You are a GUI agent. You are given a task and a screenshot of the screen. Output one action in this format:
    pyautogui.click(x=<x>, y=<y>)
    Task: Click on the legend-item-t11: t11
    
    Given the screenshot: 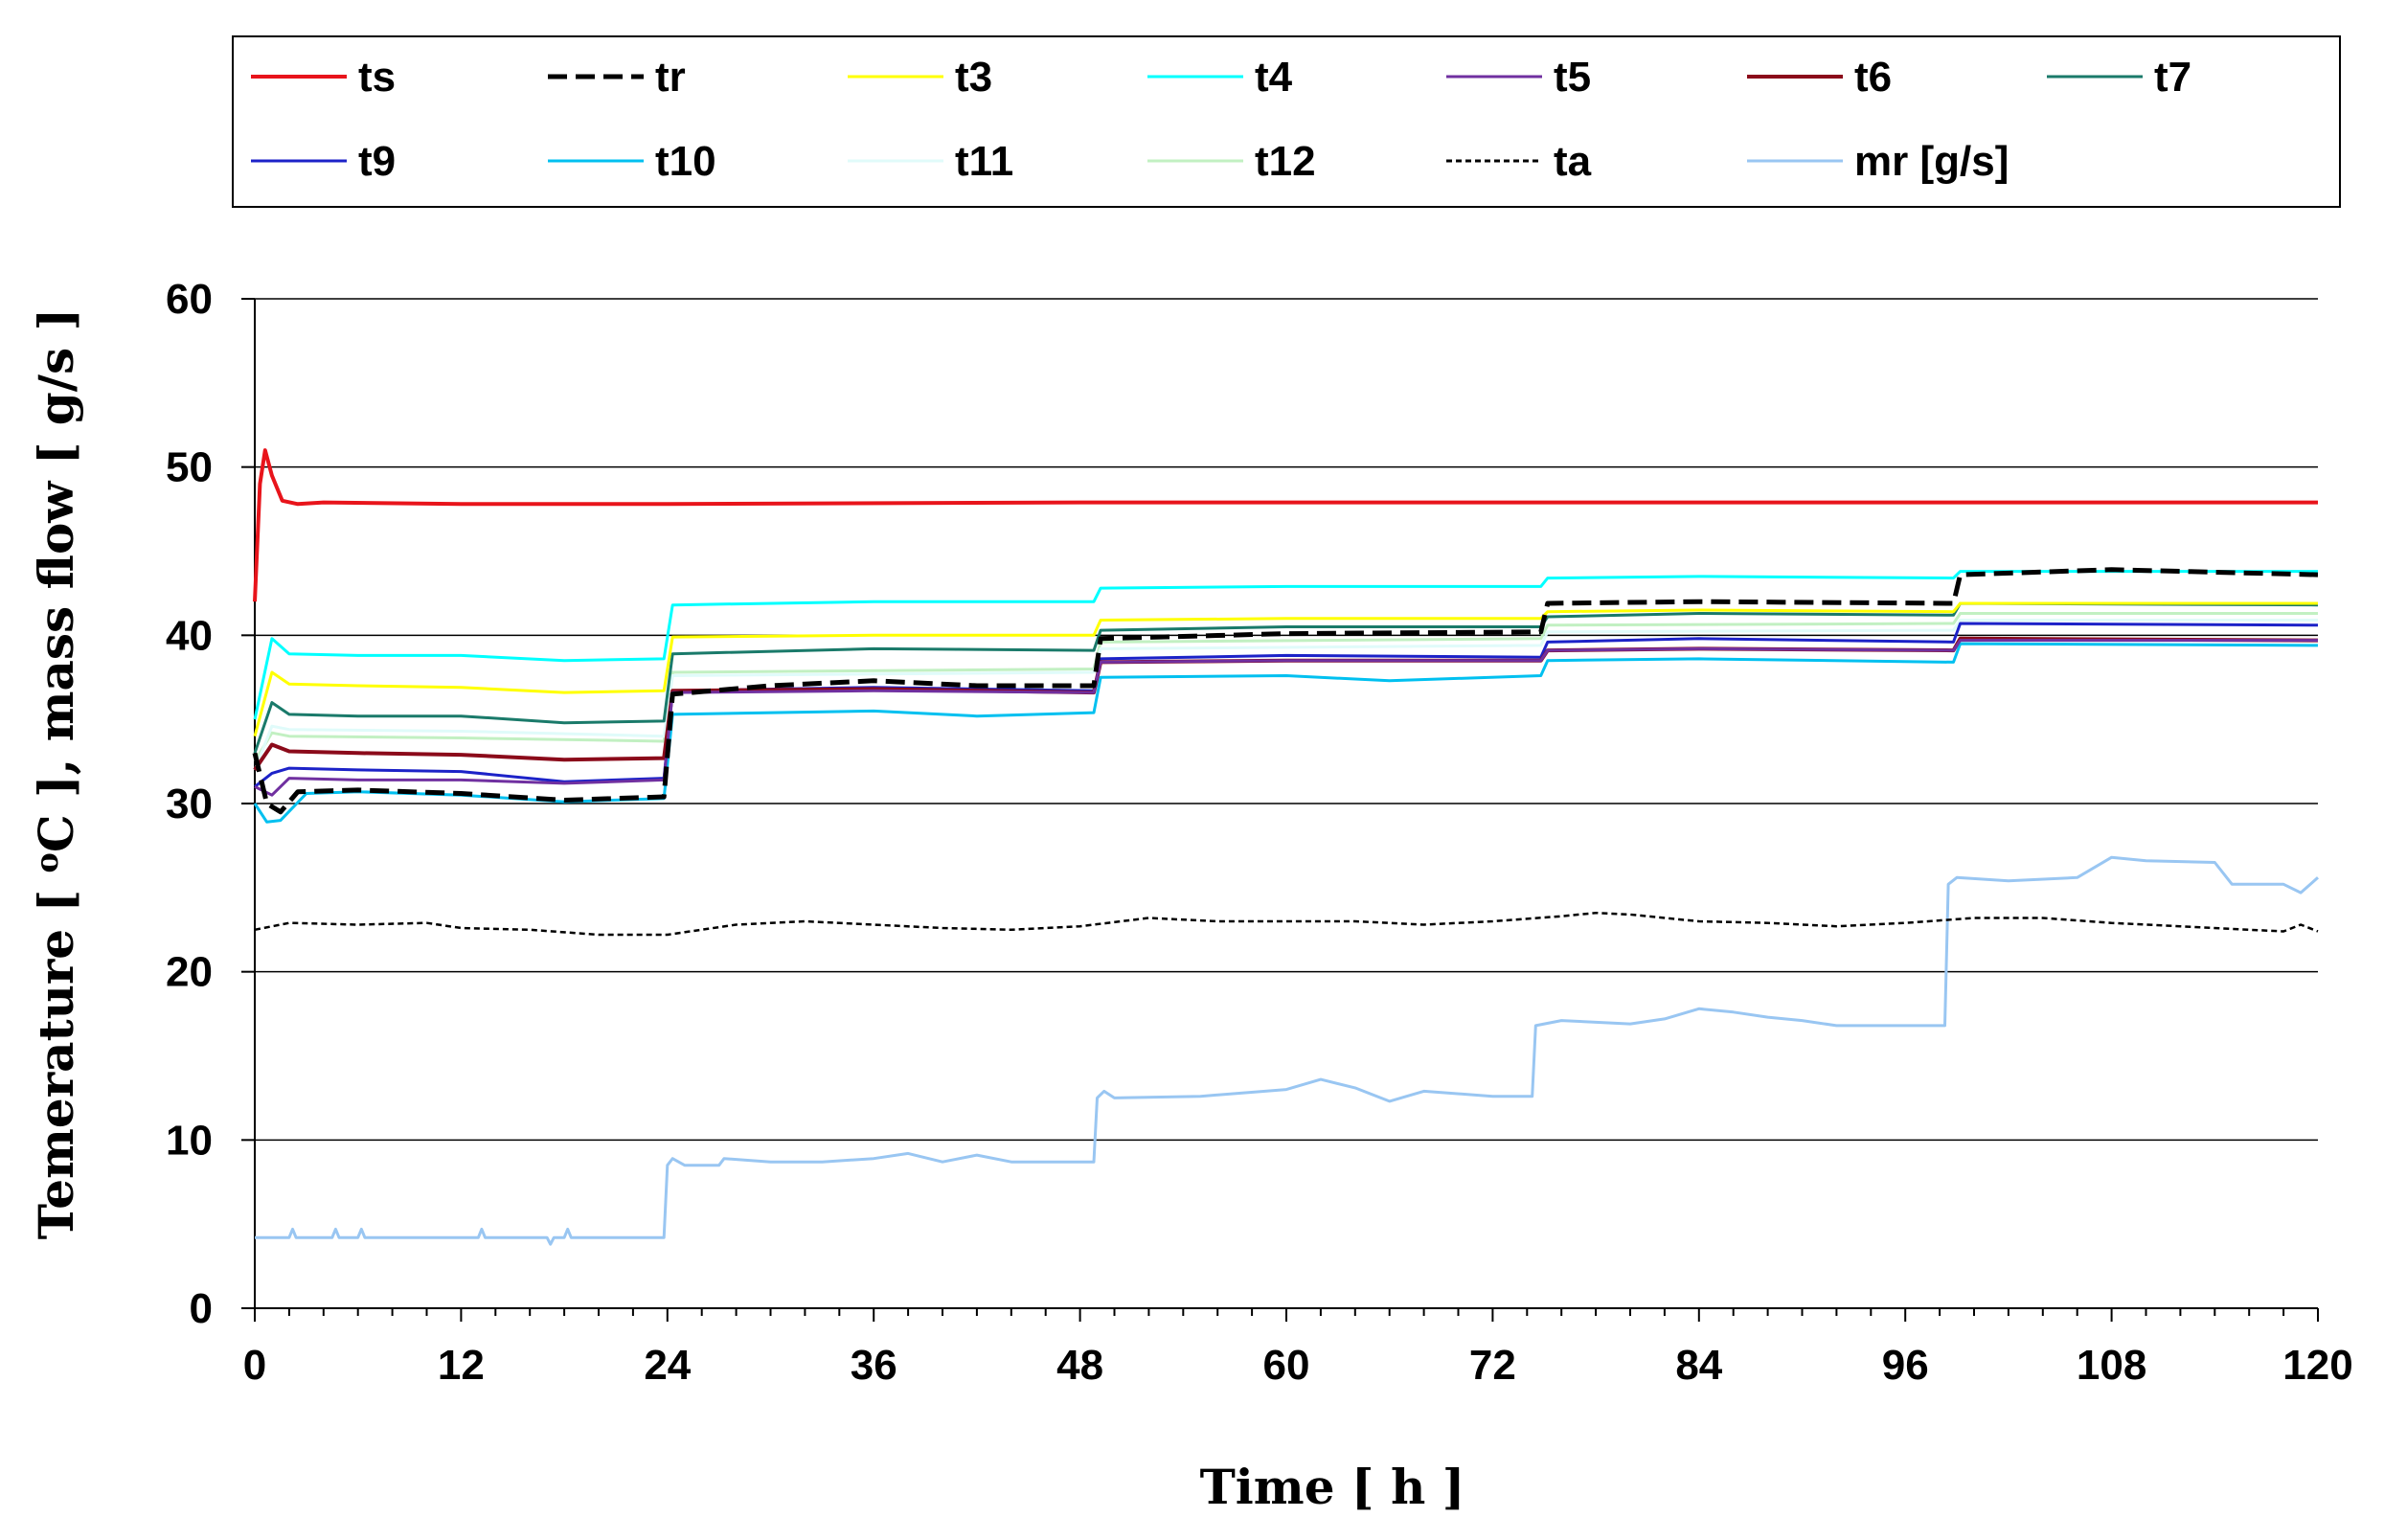 What is the action you would take?
    pyautogui.click(x=930, y=161)
    